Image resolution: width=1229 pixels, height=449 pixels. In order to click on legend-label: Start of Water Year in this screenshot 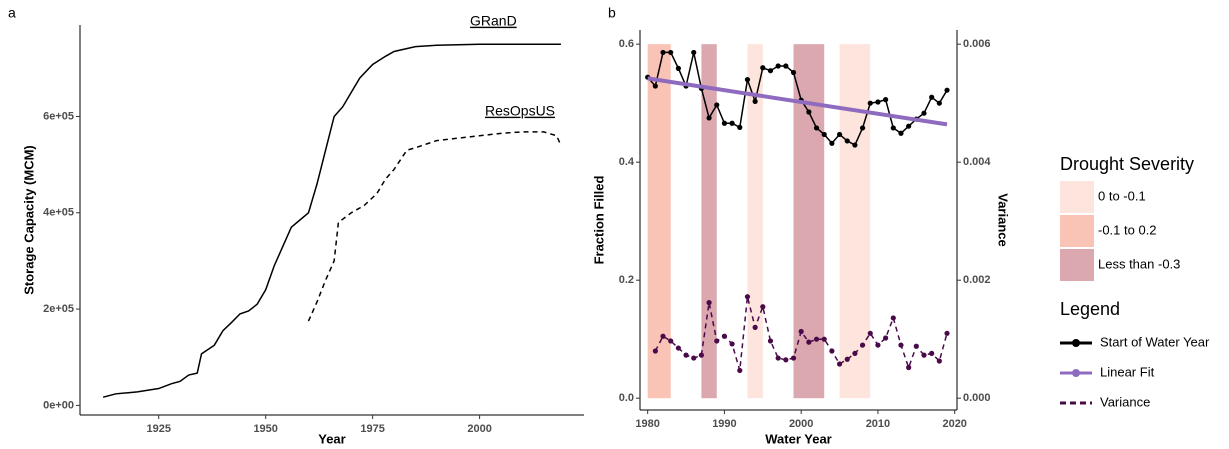, I will do `click(1155, 341)`.